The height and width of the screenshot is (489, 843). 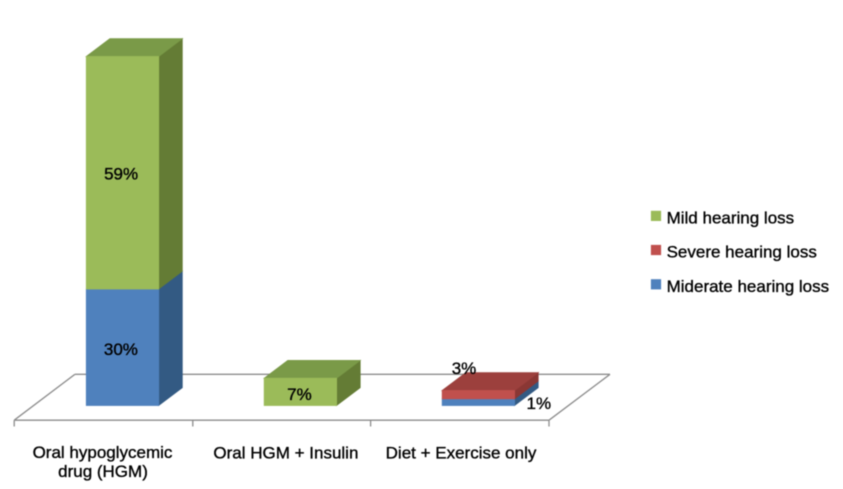 I want to click on svg-text: Diet + Exercise only, so click(x=461, y=452).